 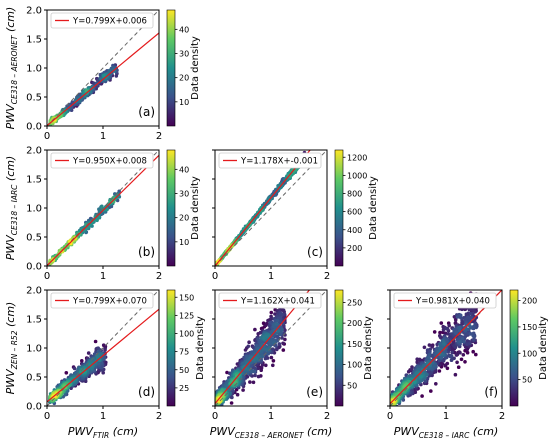 I want to click on colorbar-tick-label: 100, so click(x=186, y=334).